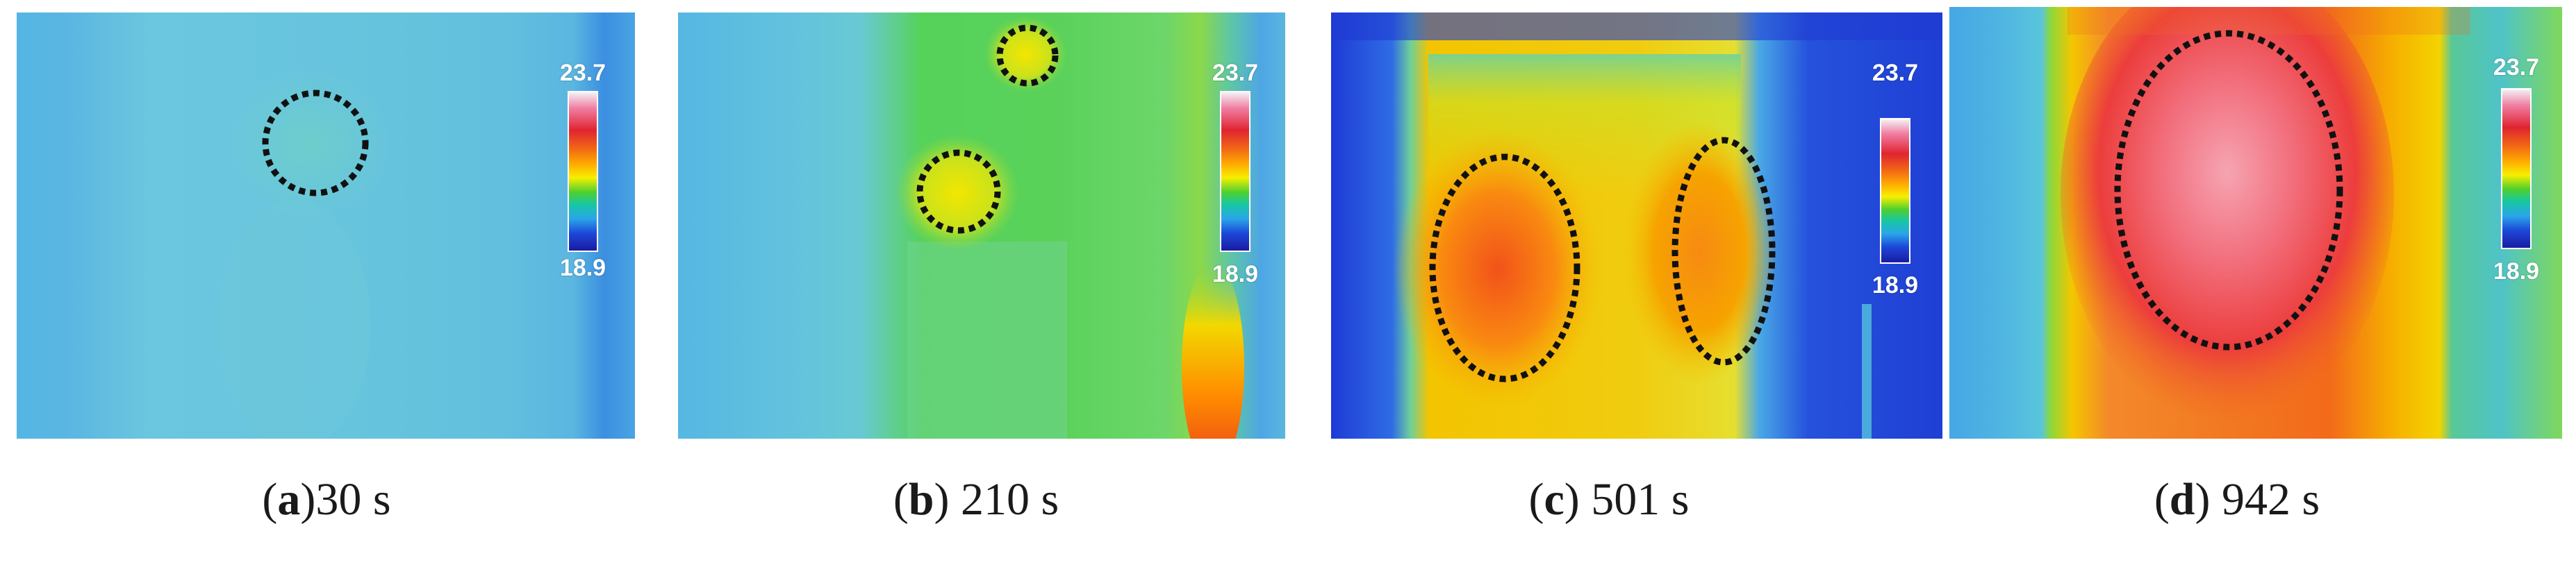  Describe the element at coordinates (1895, 191) in the screenshot. I see `color-scale-bar-c` at that location.